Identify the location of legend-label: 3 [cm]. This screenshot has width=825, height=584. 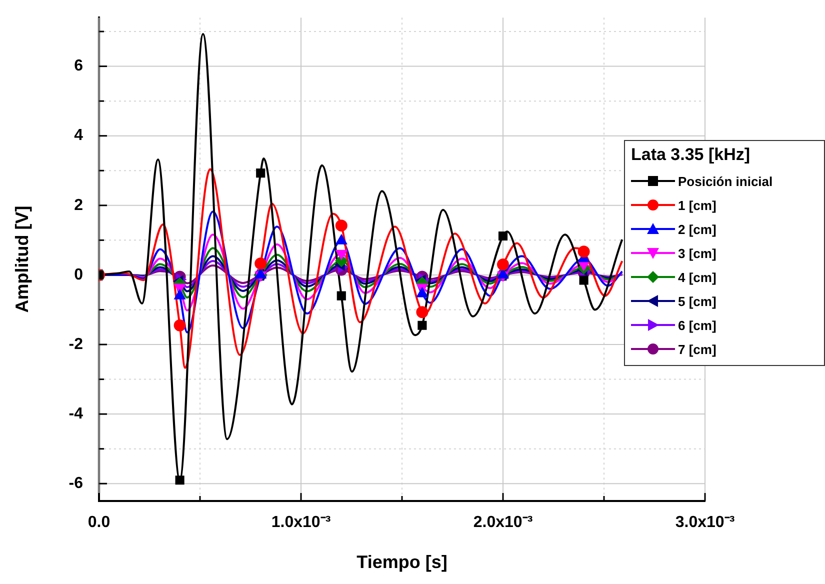
(697, 253).